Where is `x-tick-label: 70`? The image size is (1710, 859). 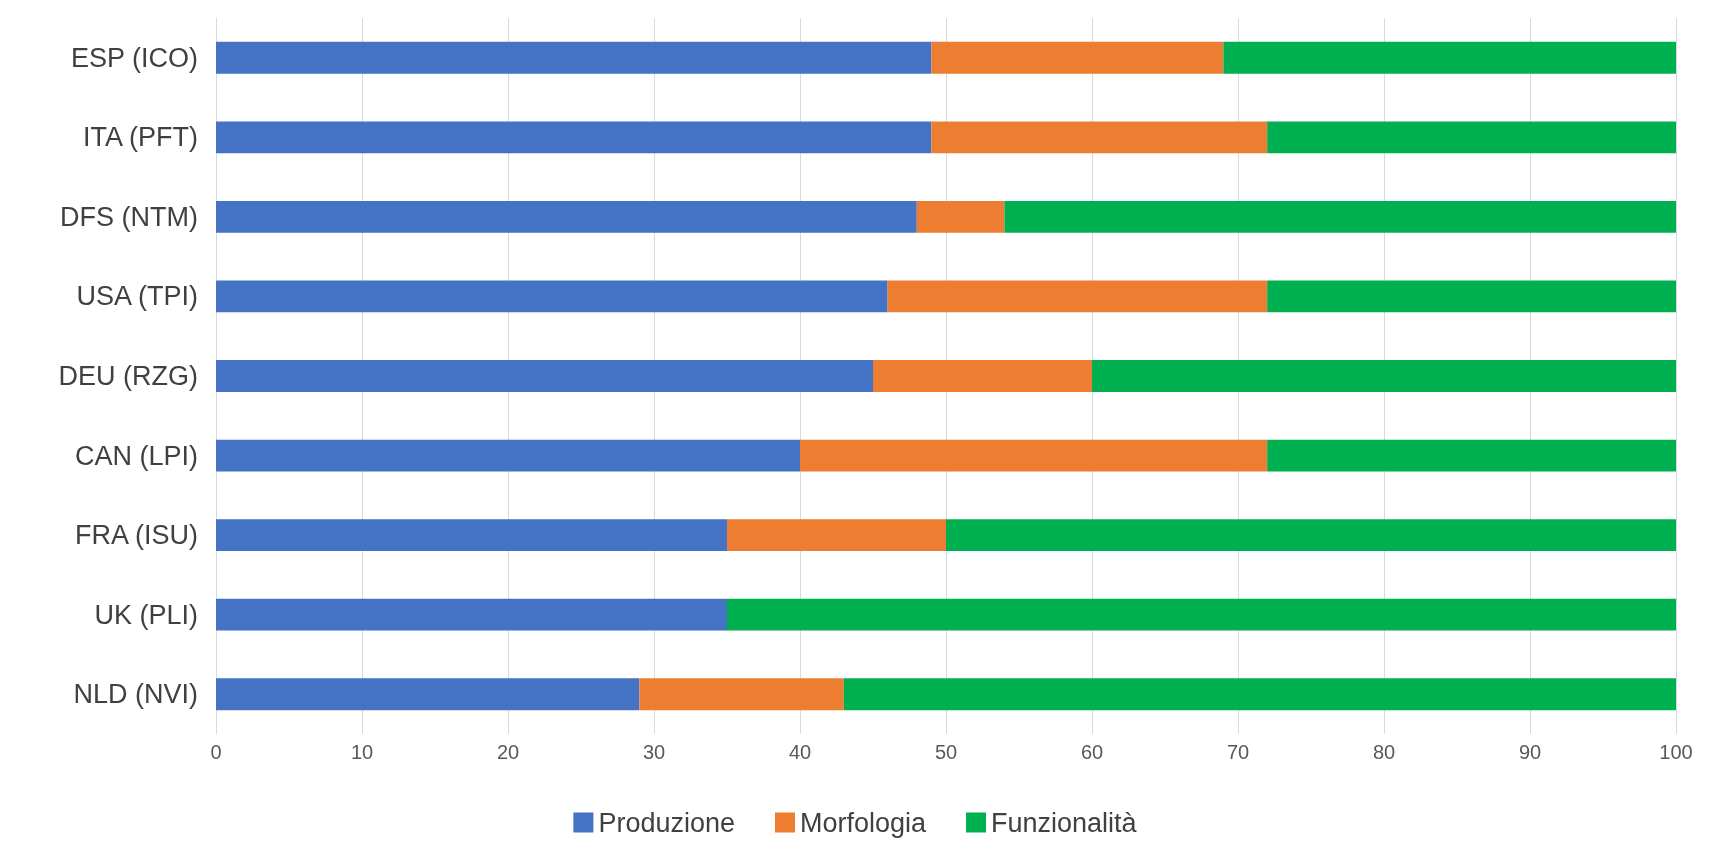 x-tick-label: 70 is located at coordinates (1238, 752).